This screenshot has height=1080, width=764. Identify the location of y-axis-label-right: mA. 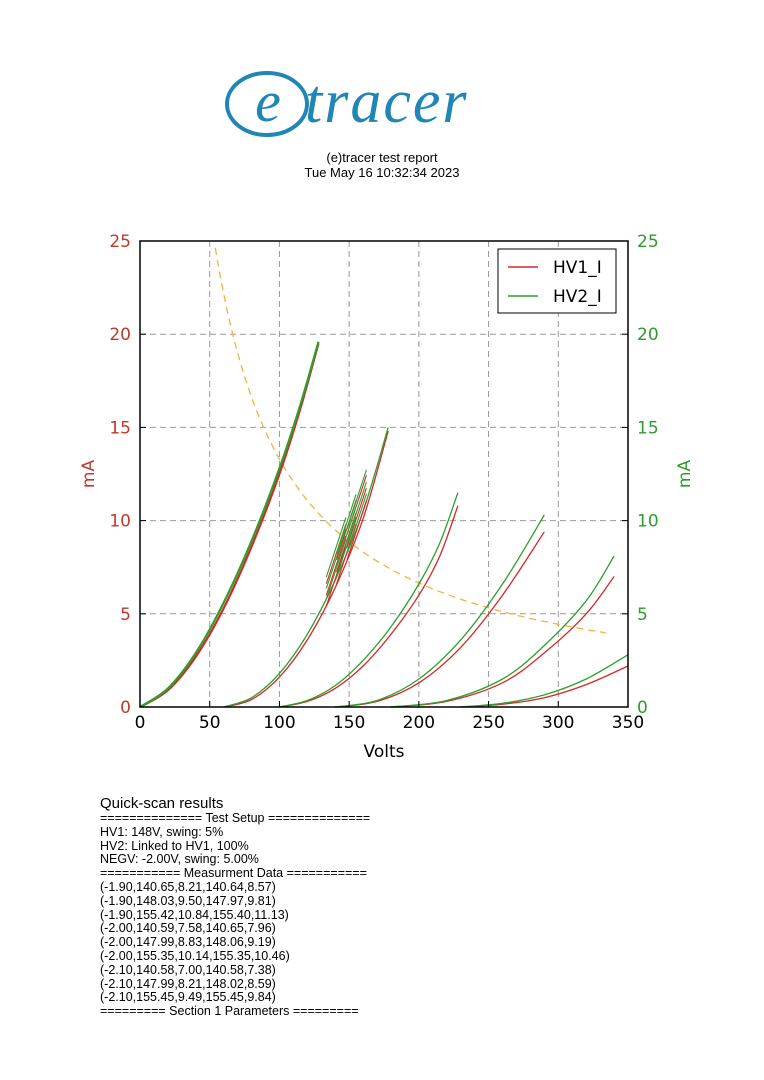
(685, 474).